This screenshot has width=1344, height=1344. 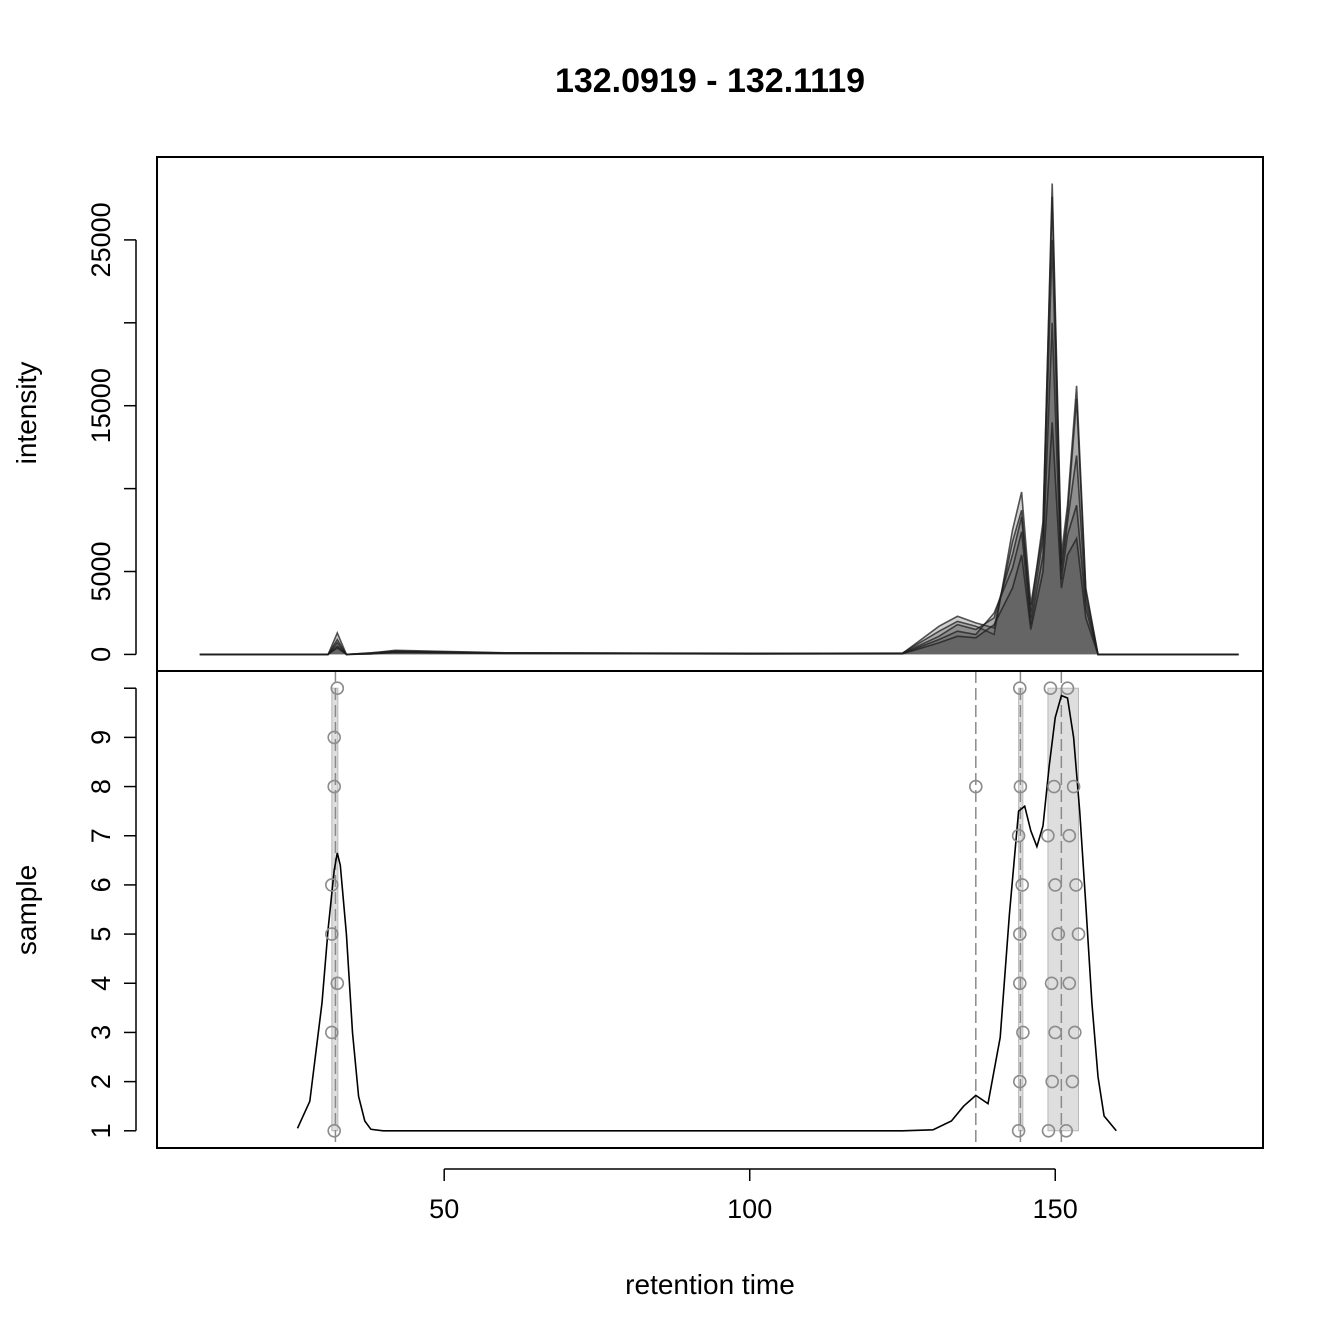 I want to click on retention-time-axis: 50 100 150, so click(x=753, y=1196).